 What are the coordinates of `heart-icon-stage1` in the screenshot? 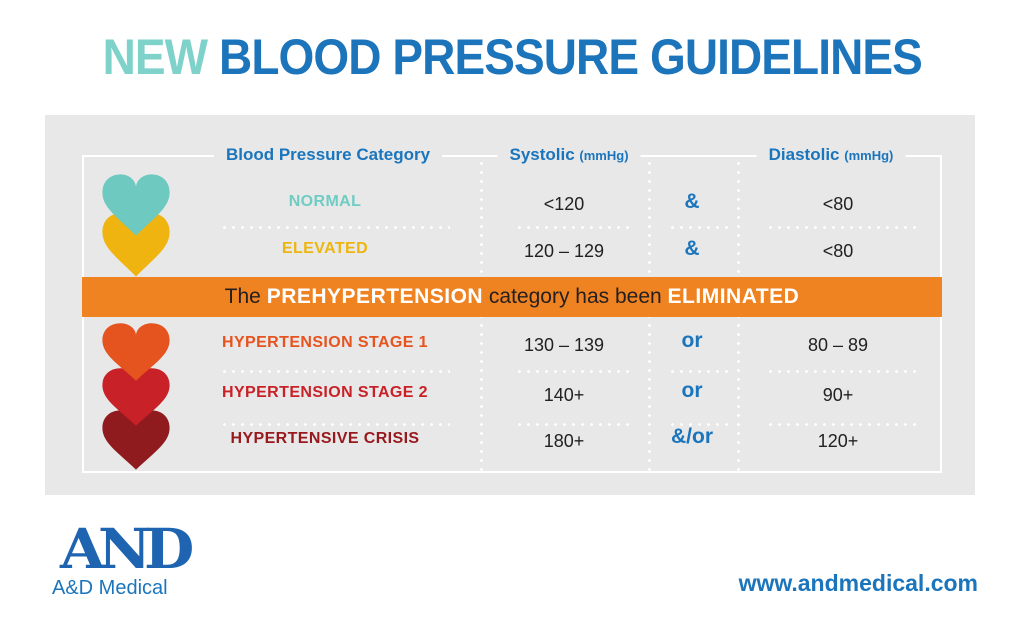 It's located at (136, 352).